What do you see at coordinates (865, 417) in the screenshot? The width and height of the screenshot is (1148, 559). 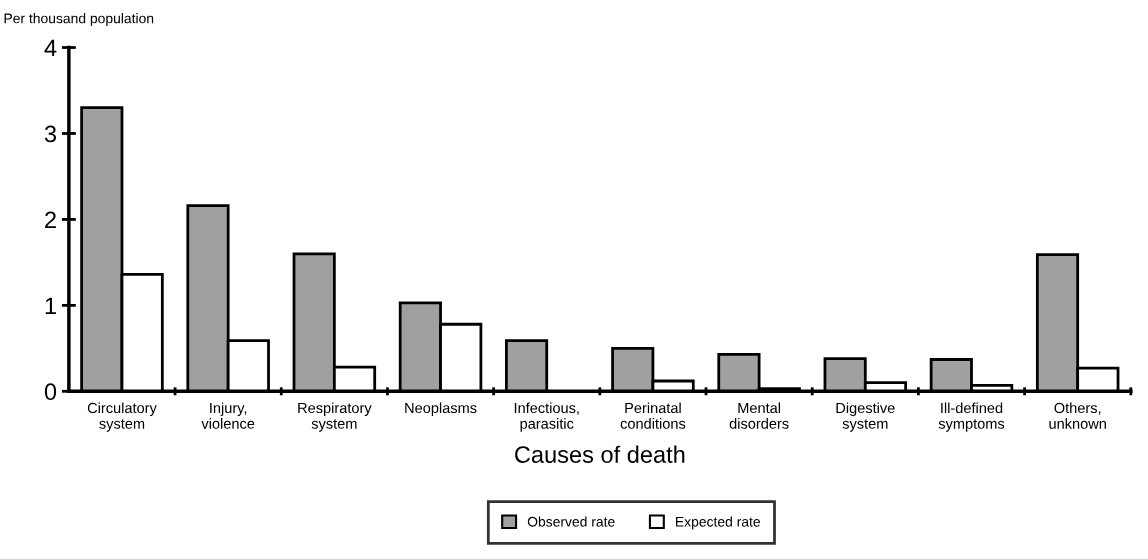 I see `x-tick-label: Digestive system` at bounding box center [865, 417].